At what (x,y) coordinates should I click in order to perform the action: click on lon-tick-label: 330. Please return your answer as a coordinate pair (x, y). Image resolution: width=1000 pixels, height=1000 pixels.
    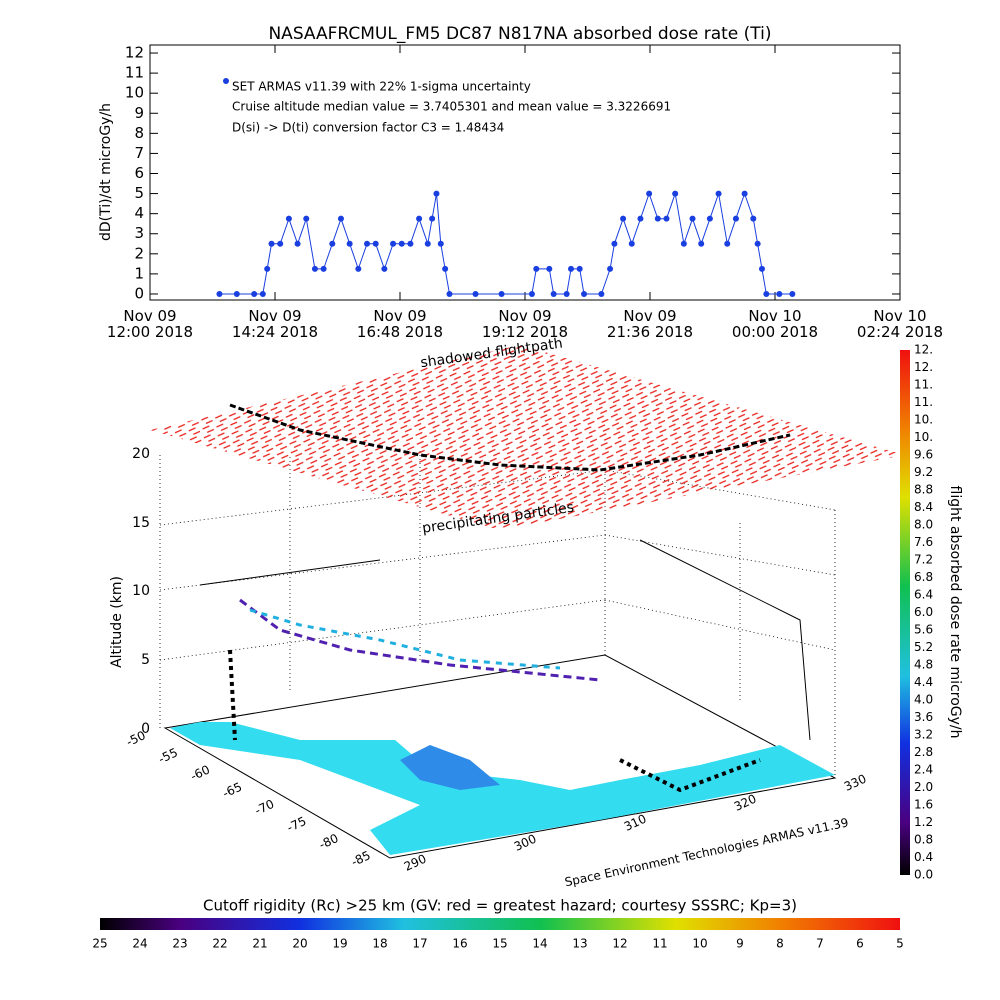
    Looking at the image, I should click on (855, 783).